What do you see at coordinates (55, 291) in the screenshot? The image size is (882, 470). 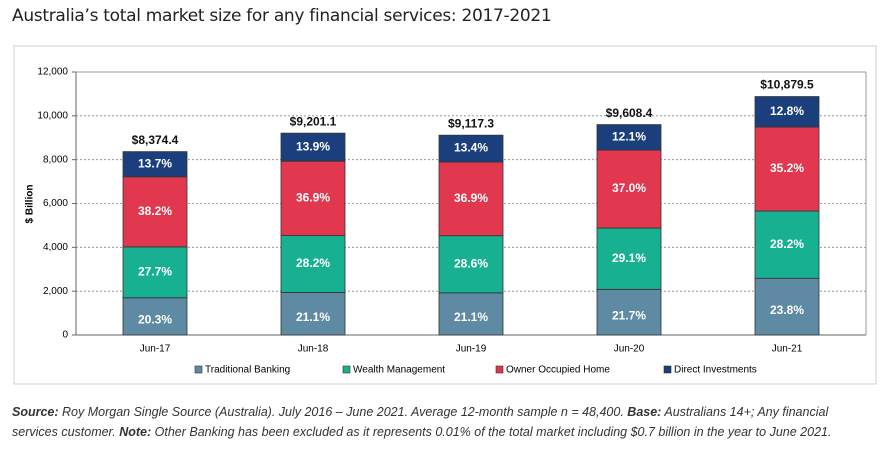 I see `y-tick-label: 2,000` at bounding box center [55, 291].